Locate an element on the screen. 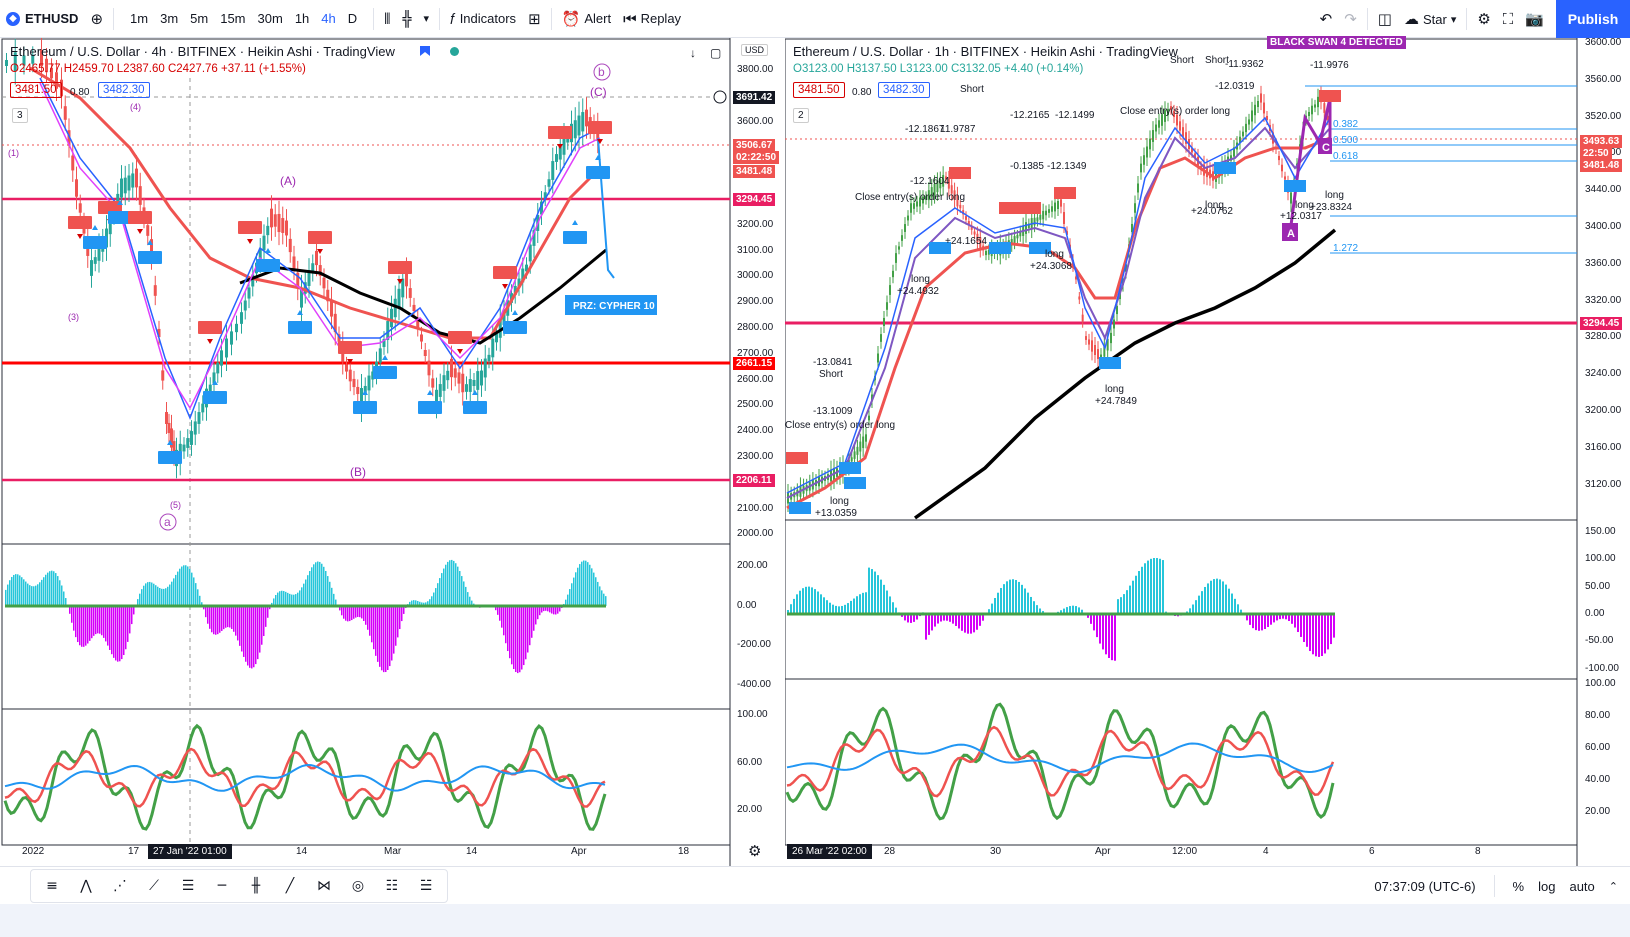  line-tool-icon: ╱ is located at coordinates (290, 885).